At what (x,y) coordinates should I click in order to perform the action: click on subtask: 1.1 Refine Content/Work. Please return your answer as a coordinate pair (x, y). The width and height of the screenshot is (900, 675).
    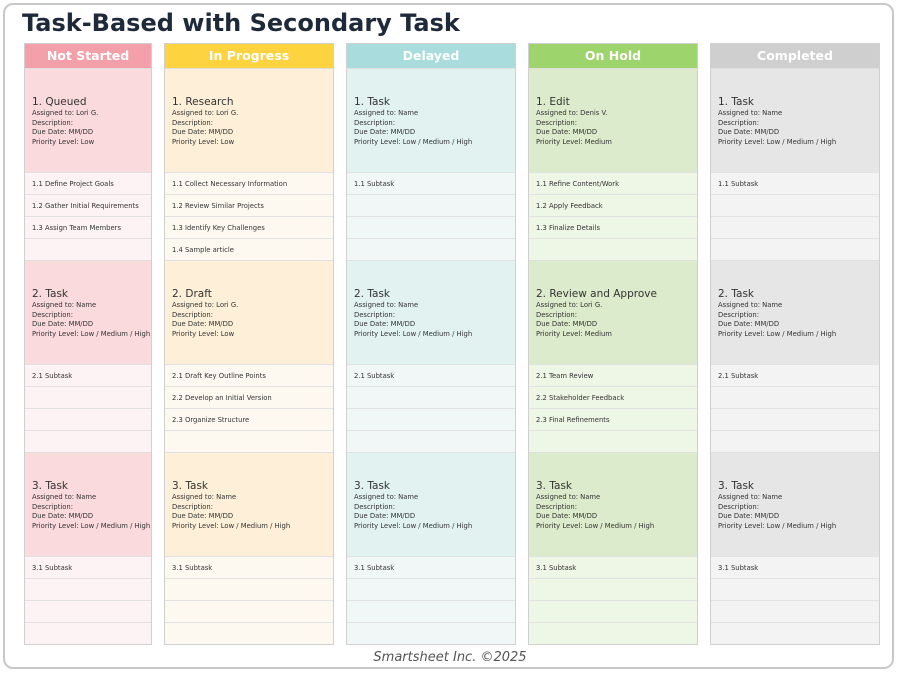
    Looking at the image, I should click on (613, 183).